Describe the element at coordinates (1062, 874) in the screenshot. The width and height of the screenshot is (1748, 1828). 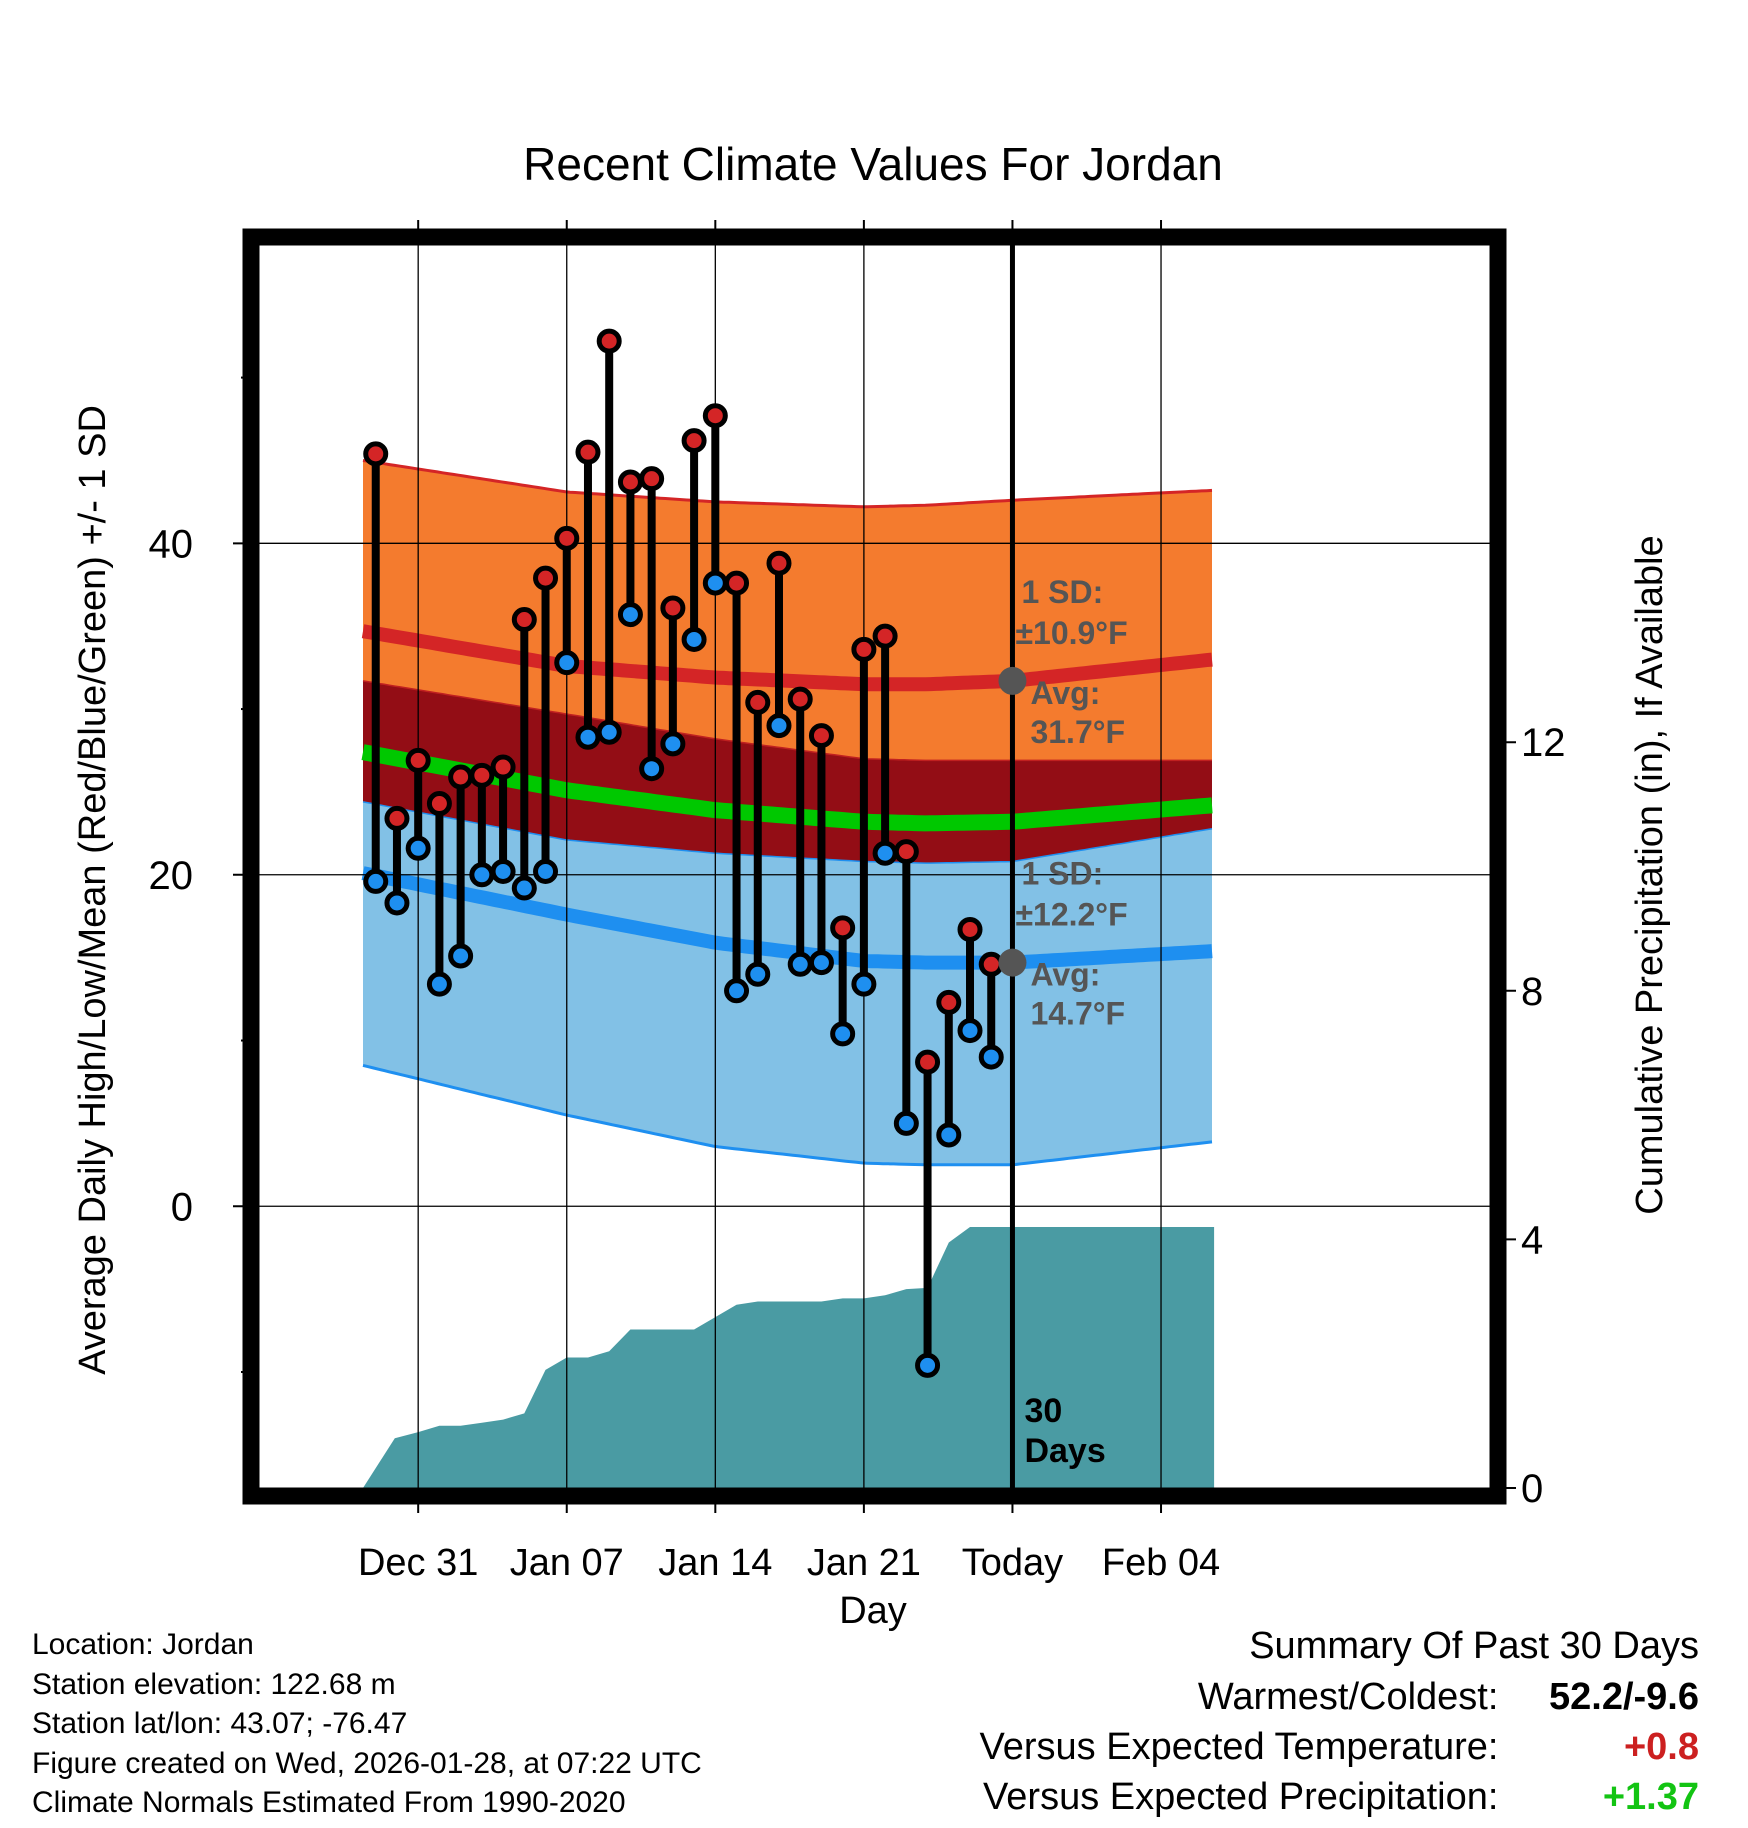
I see `low-sd-label: 1 SD:` at that location.